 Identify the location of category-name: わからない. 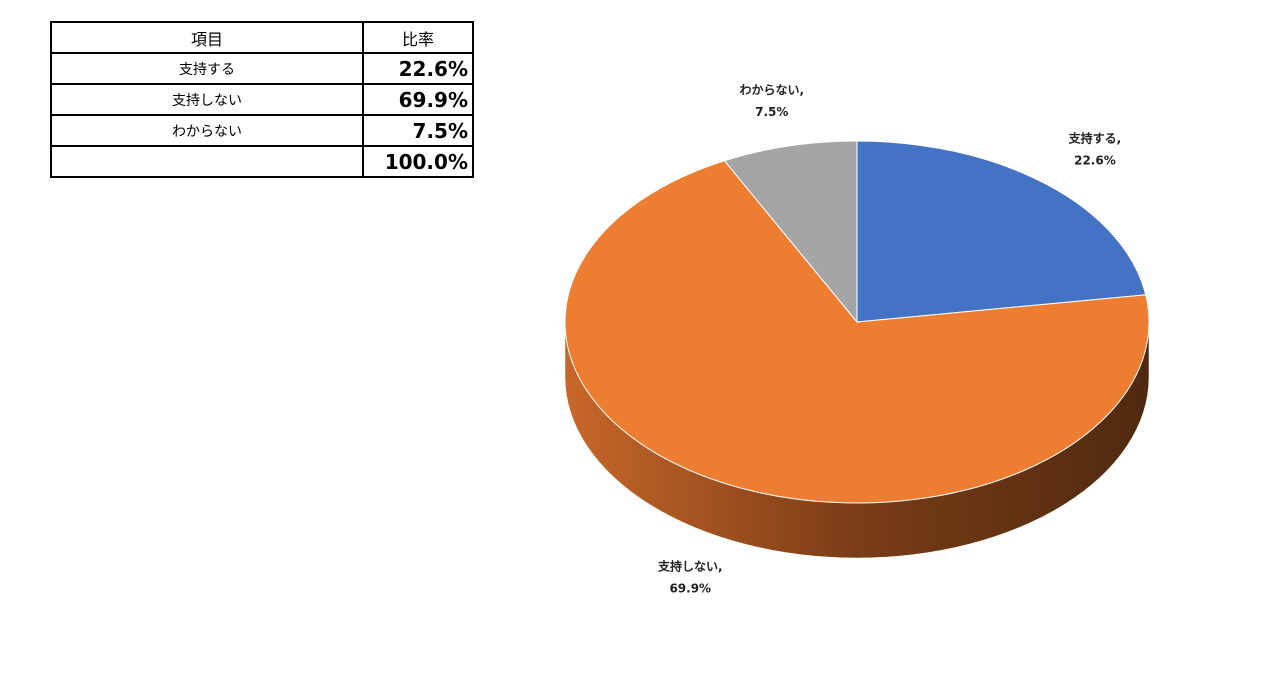
(770, 90).